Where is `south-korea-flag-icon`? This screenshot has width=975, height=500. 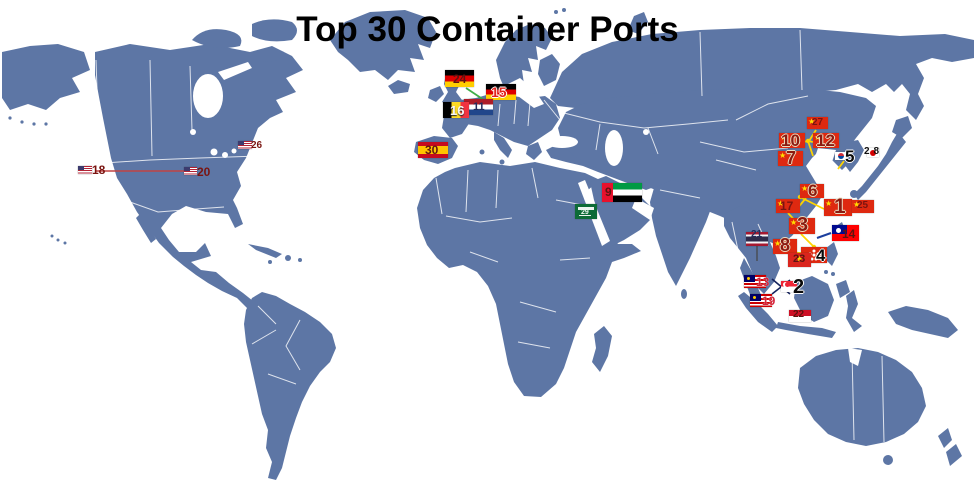
south-korea-flag-icon is located at coordinates (840, 156).